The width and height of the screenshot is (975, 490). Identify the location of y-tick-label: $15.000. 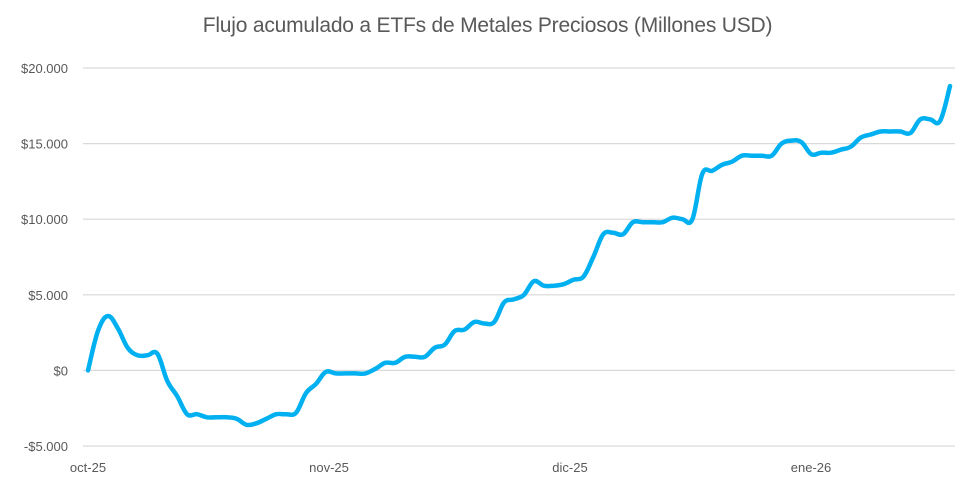
(44, 144).